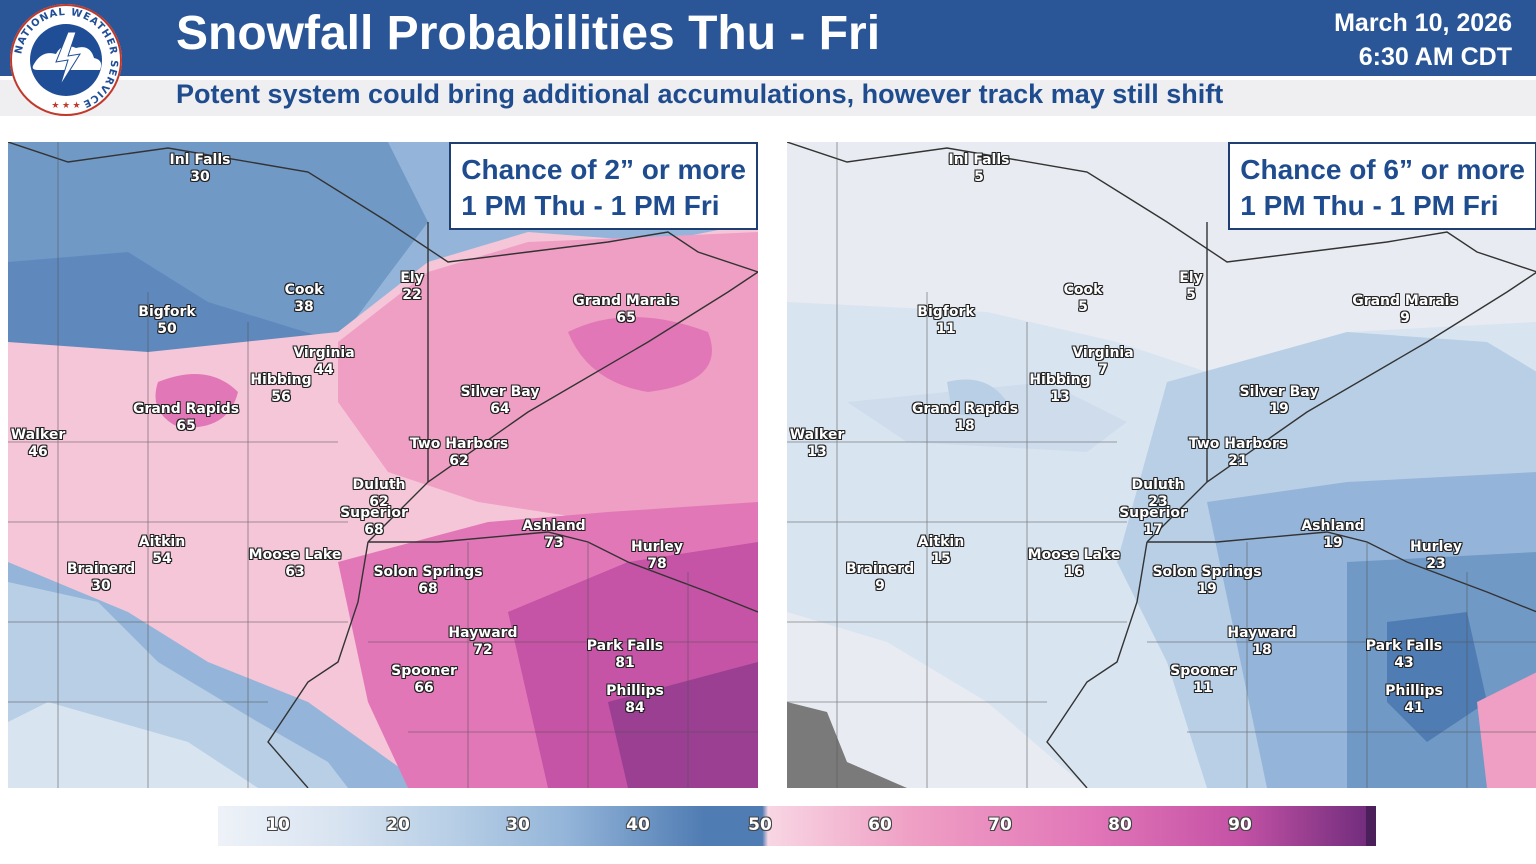 This screenshot has height=864, width=1536. What do you see at coordinates (638, 825) in the screenshot?
I see `legend-label: 40` at bounding box center [638, 825].